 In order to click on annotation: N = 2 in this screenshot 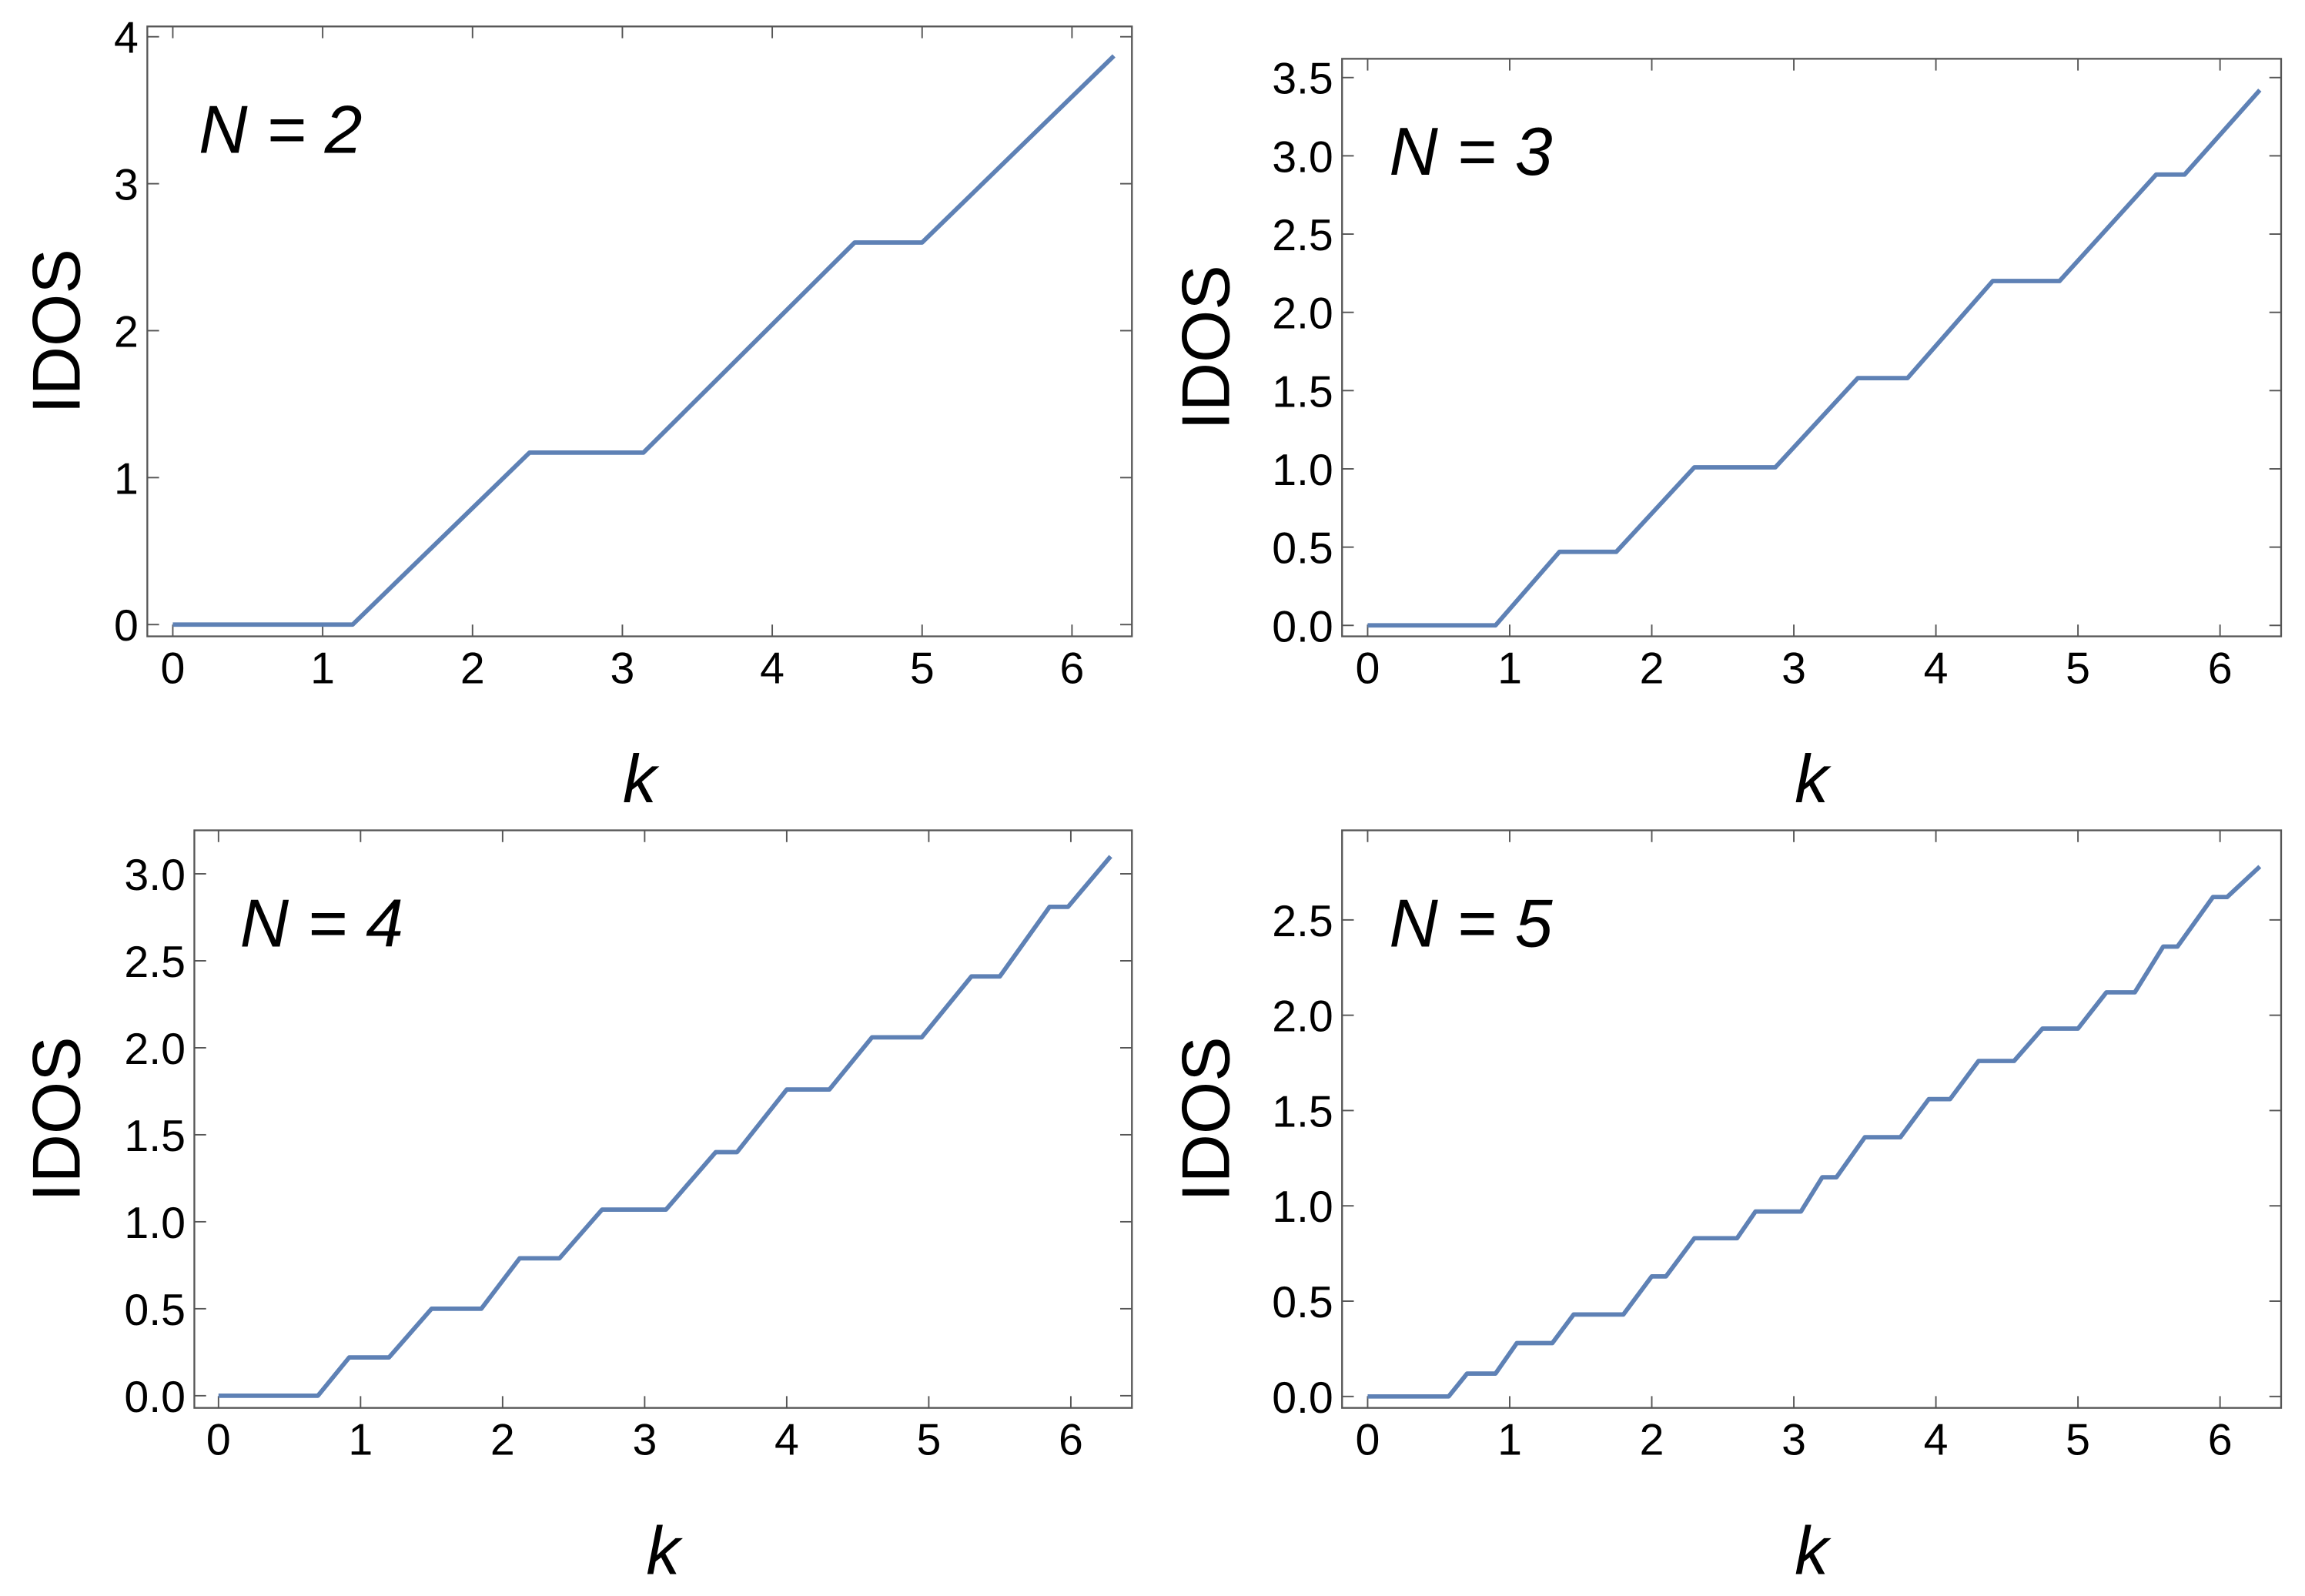, I will do `click(280, 130)`.